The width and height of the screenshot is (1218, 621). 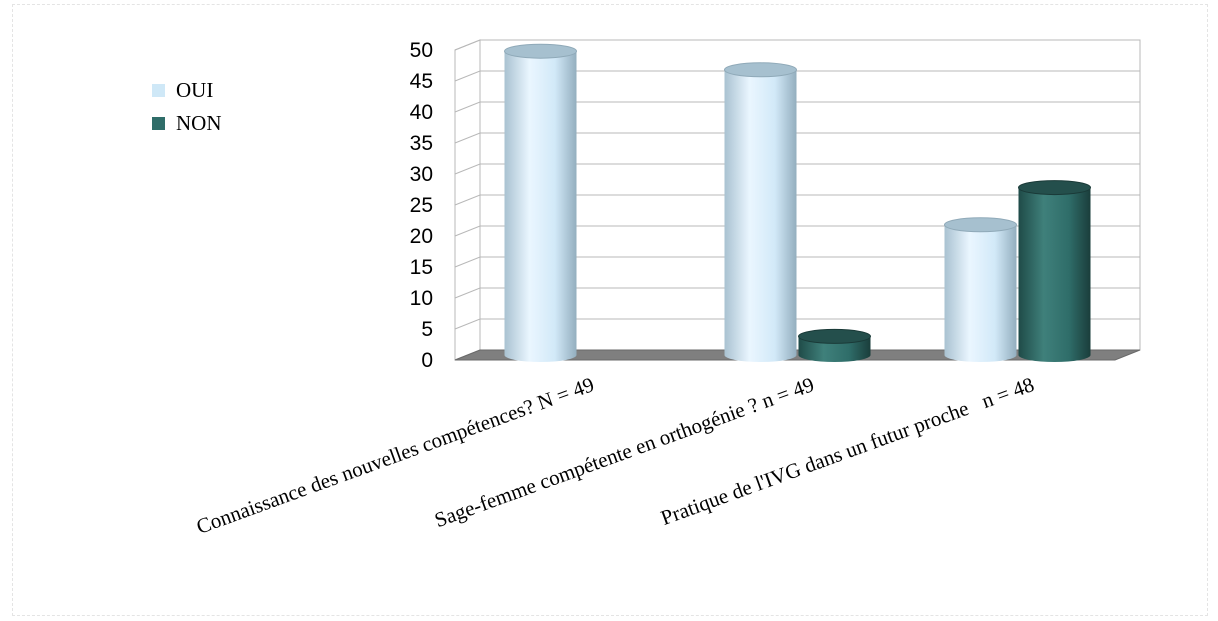 What do you see at coordinates (194, 90) in the screenshot?
I see `legend-label-oui: OUI` at bounding box center [194, 90].